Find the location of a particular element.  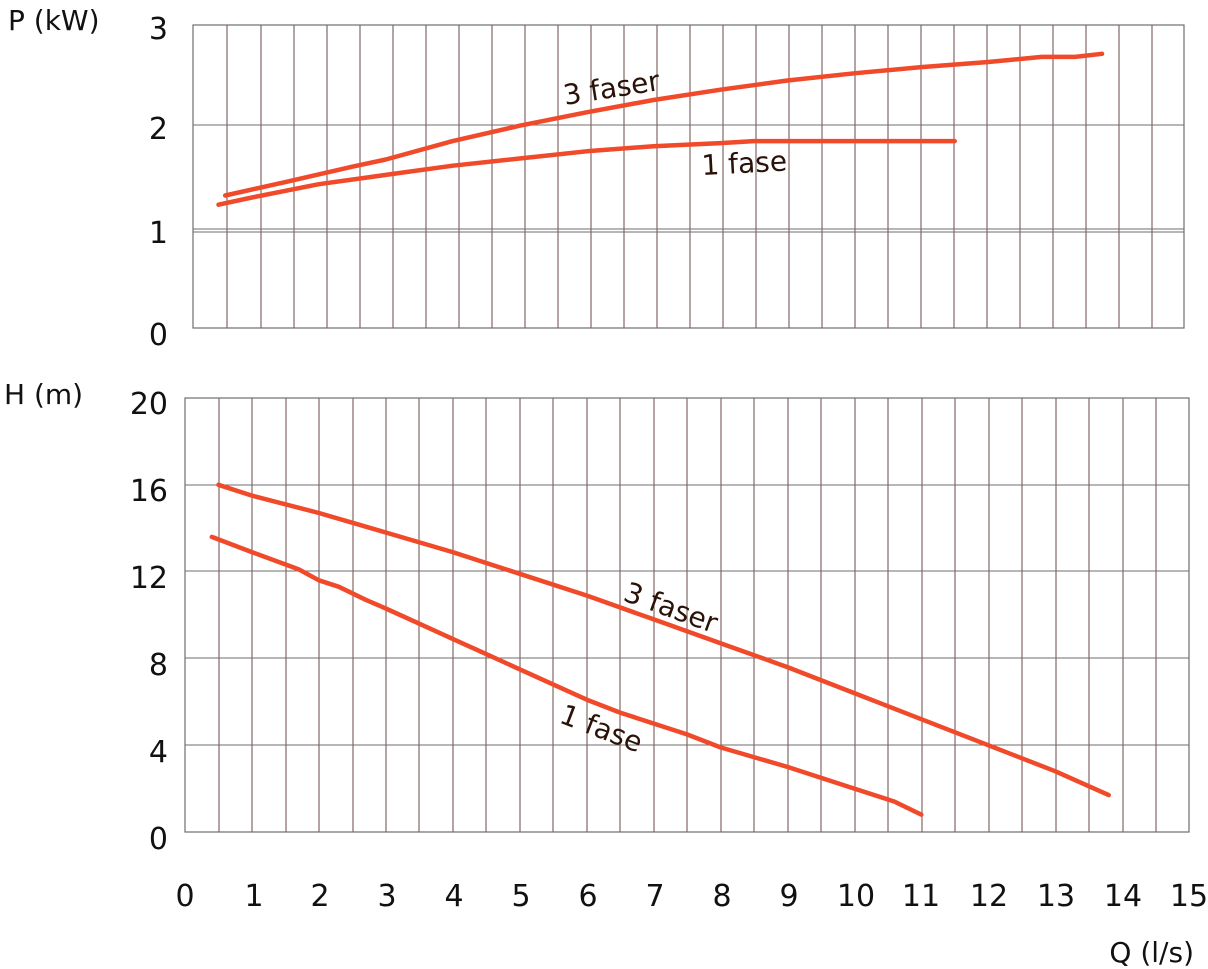

power-y-tick-label: 3 is located at coordinates (158, 29).